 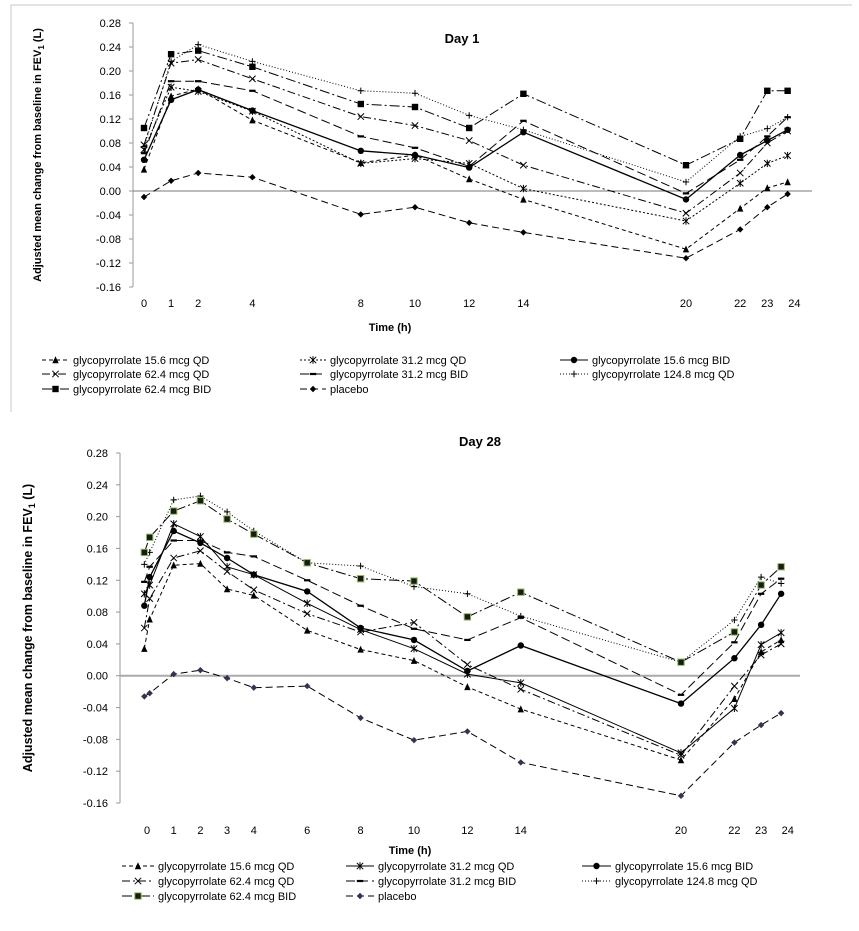 What do you see at coordinates (226, 882) in the screenshot?
I see `legend-label: glycopyrrolate 62.4 mcg QD` at bounding box center [226, 882].